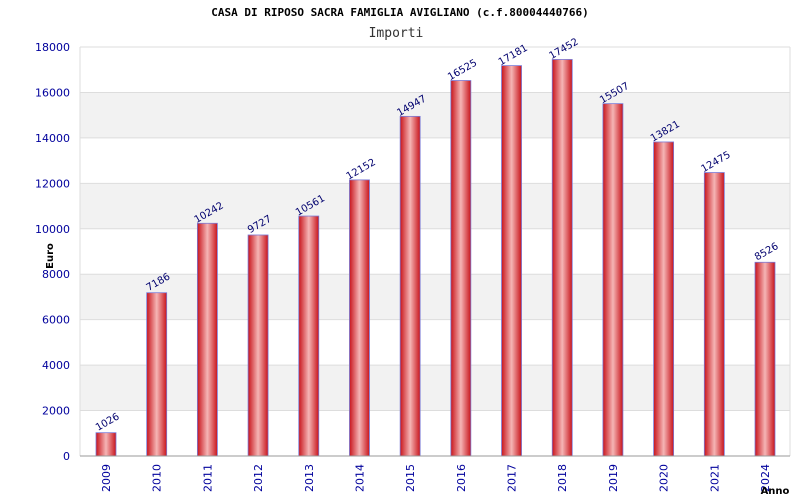  I want to click on x-tick-label-2014: 2014, so click(359, 478).